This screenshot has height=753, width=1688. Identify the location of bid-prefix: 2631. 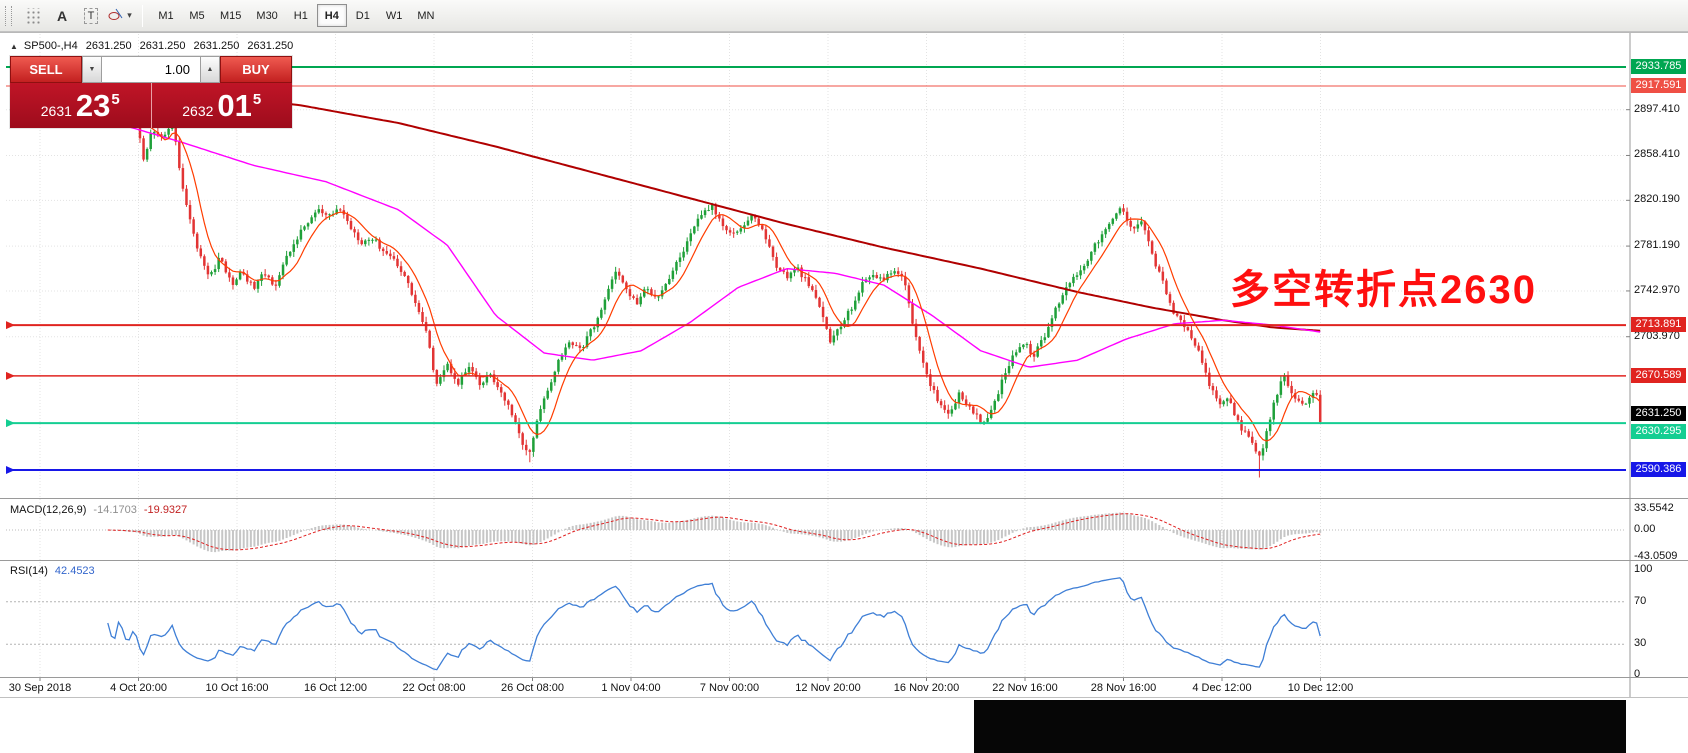
(56, 111).